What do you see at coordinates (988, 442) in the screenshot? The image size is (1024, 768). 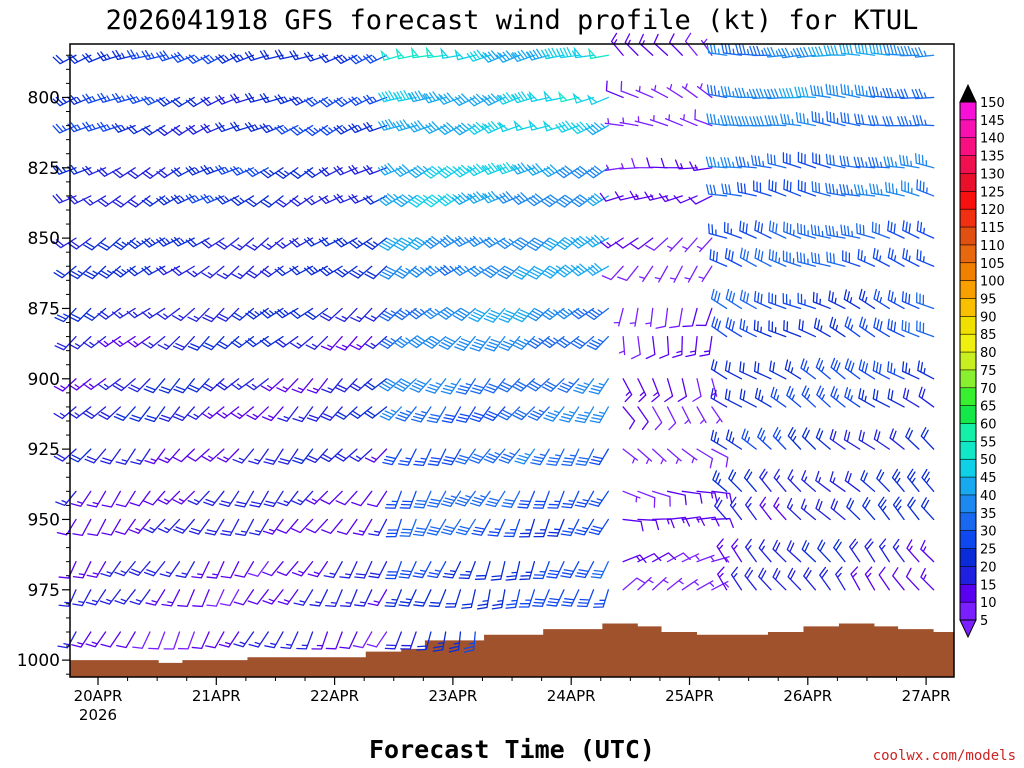 I see `colorbar-label: 55` at bounding box center [988, 442].